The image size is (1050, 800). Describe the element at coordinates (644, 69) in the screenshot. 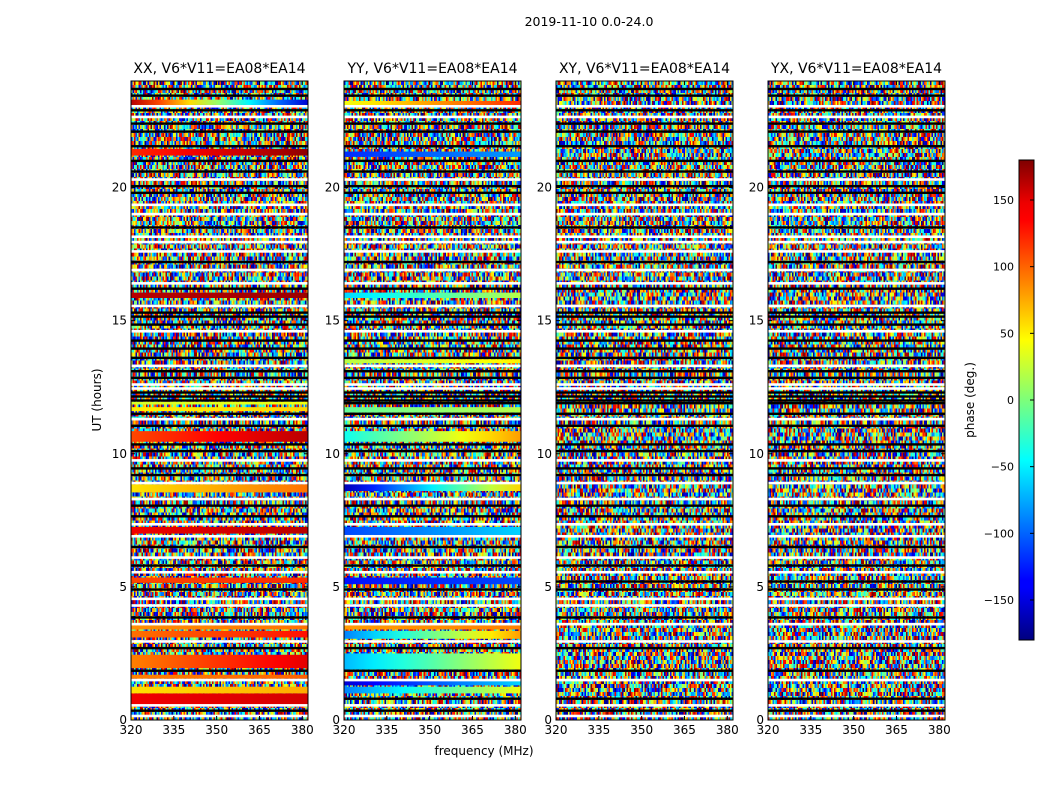

I see `panel-3-title: XY, V6*V11=EA08*EA14` at that location.